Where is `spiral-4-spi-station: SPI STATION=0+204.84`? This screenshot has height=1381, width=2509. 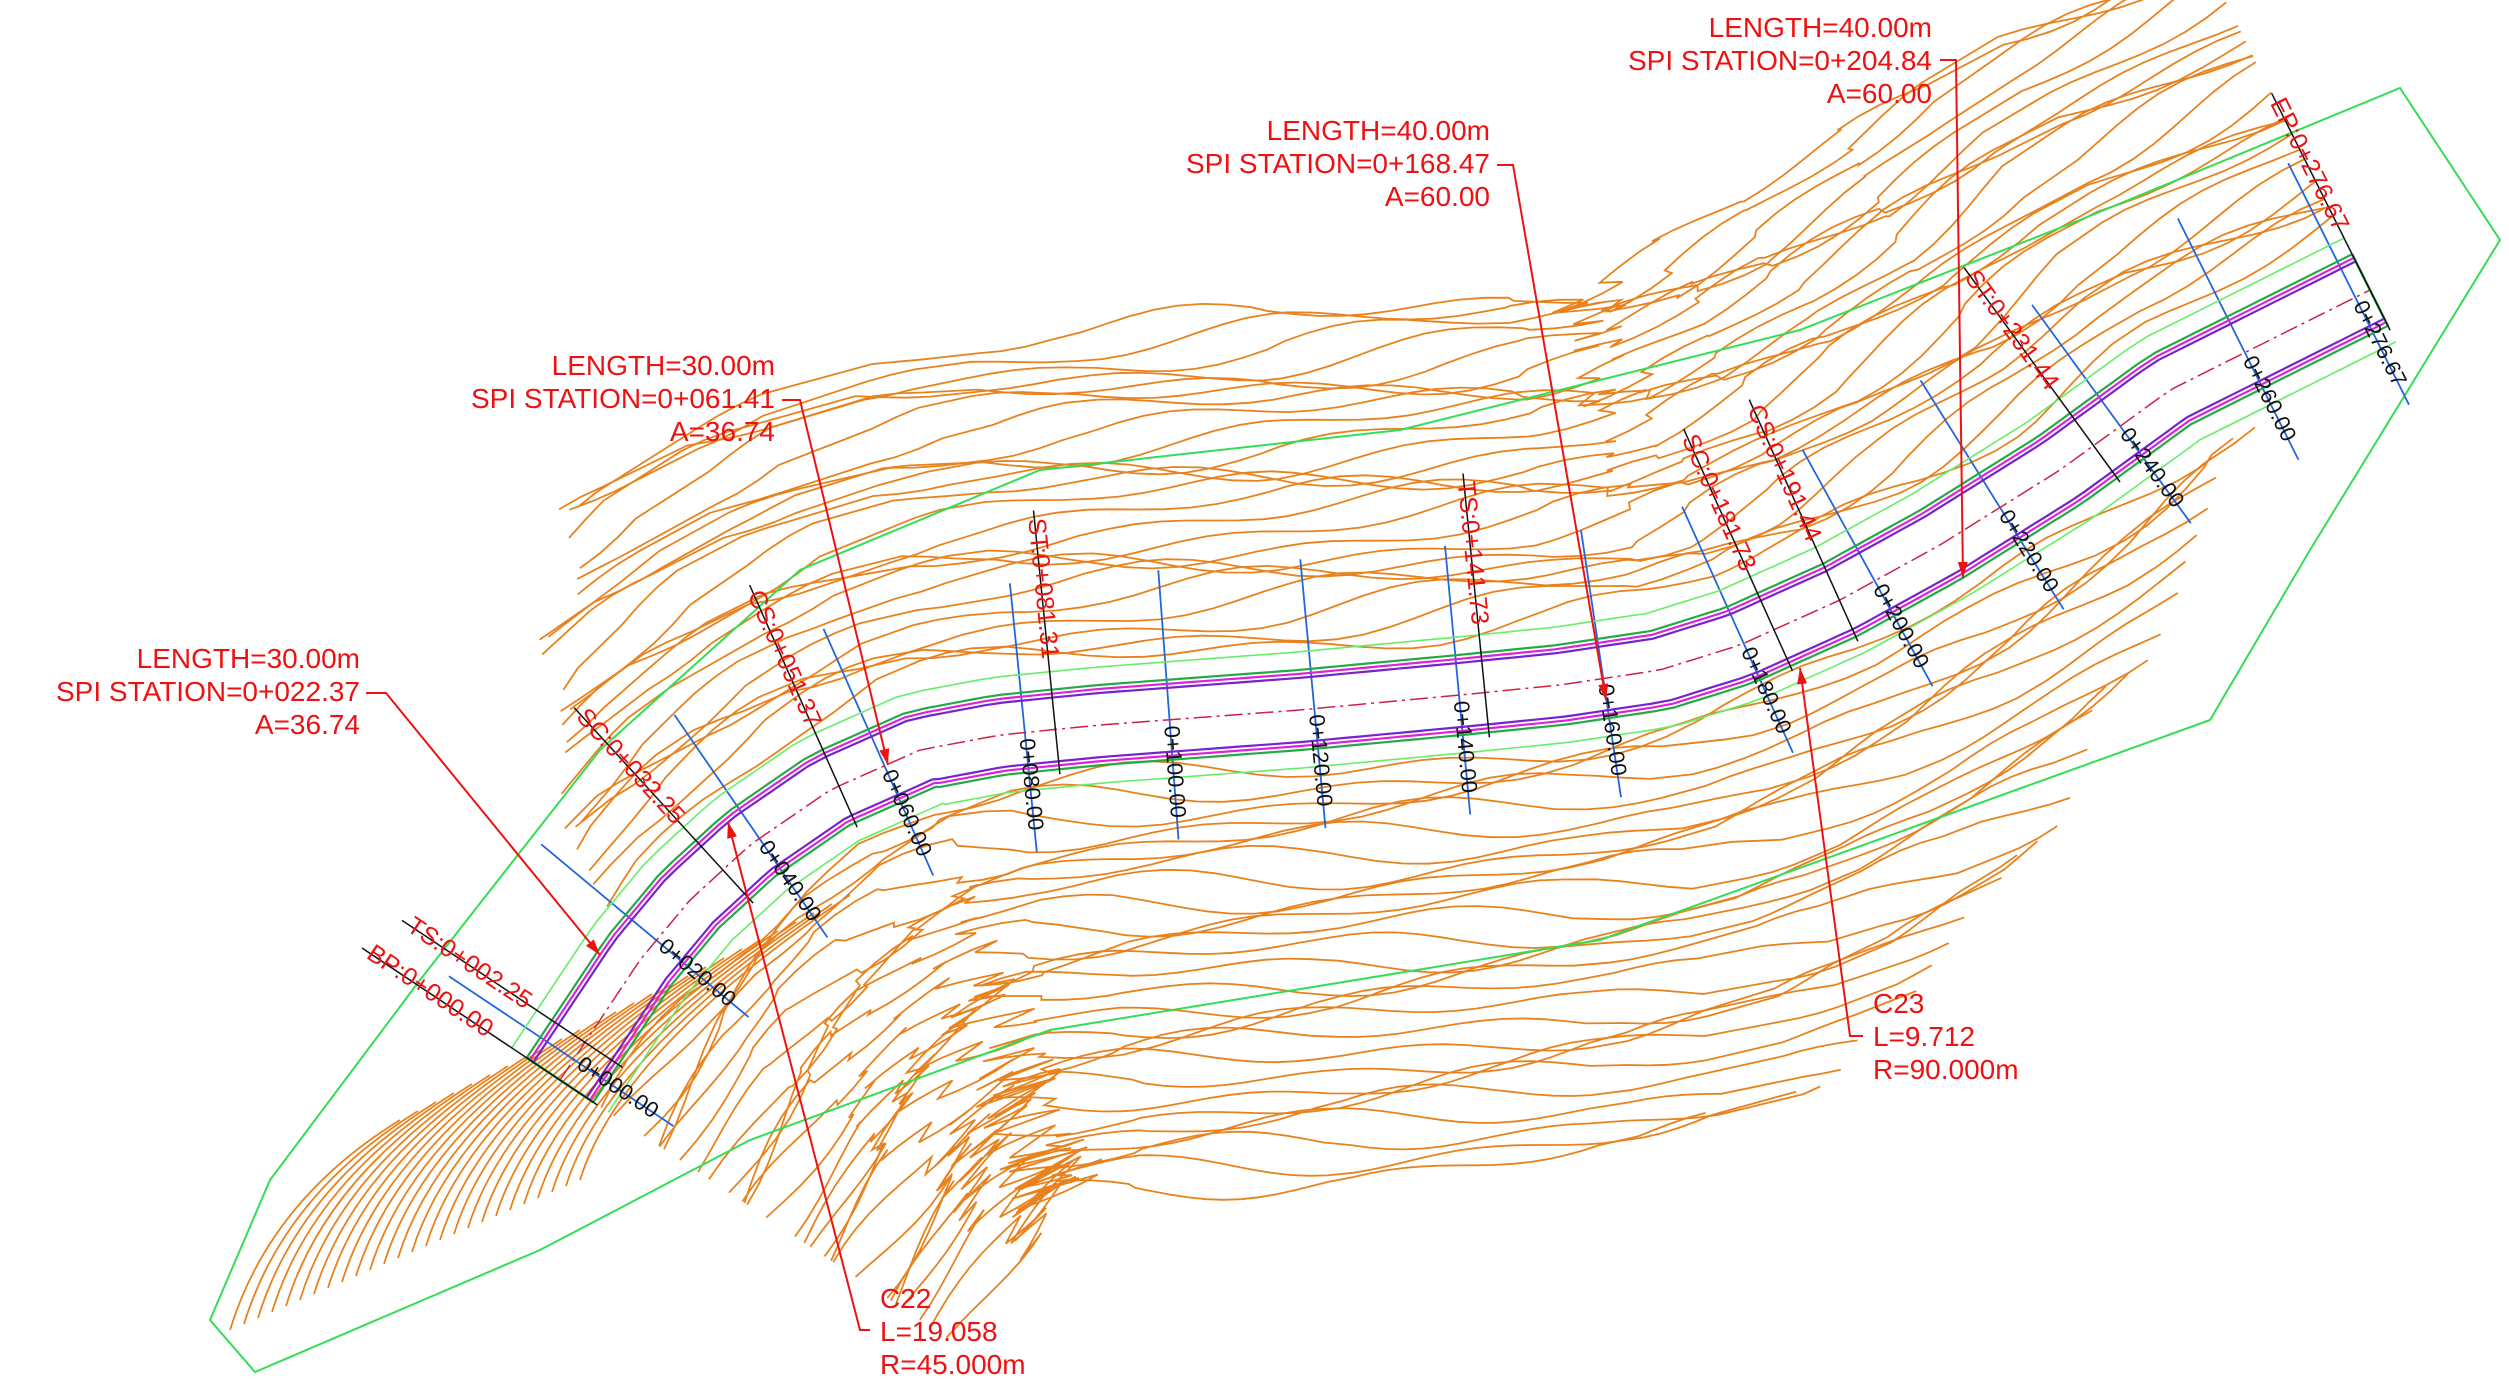
spiral-4-spi-station: SPI STATION=0+204.84 is located at coordinates (1780, 60).